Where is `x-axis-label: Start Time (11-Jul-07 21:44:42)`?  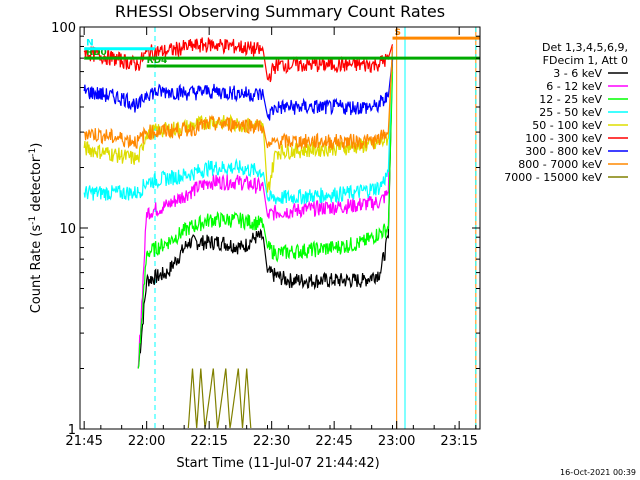 x-axis-label: Start Time (11-Jul-07 21:44:42) is located at coordinates (277, 463).